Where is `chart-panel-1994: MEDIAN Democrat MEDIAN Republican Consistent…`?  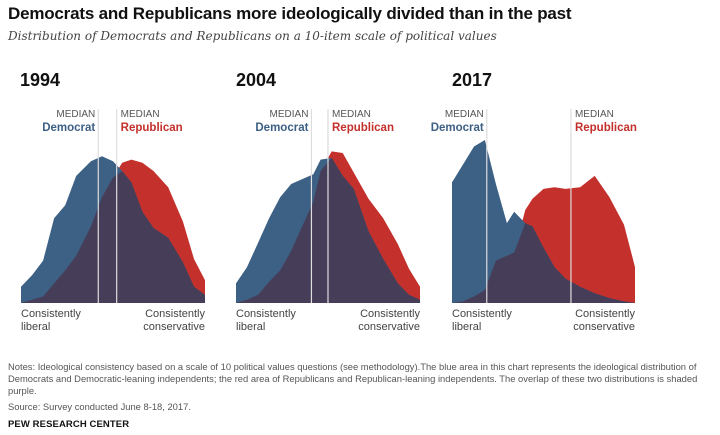 chart-panel-1994: MEDIAN Democrat MEDIAN Republican Consistent… is located at coordinates (113, 221).